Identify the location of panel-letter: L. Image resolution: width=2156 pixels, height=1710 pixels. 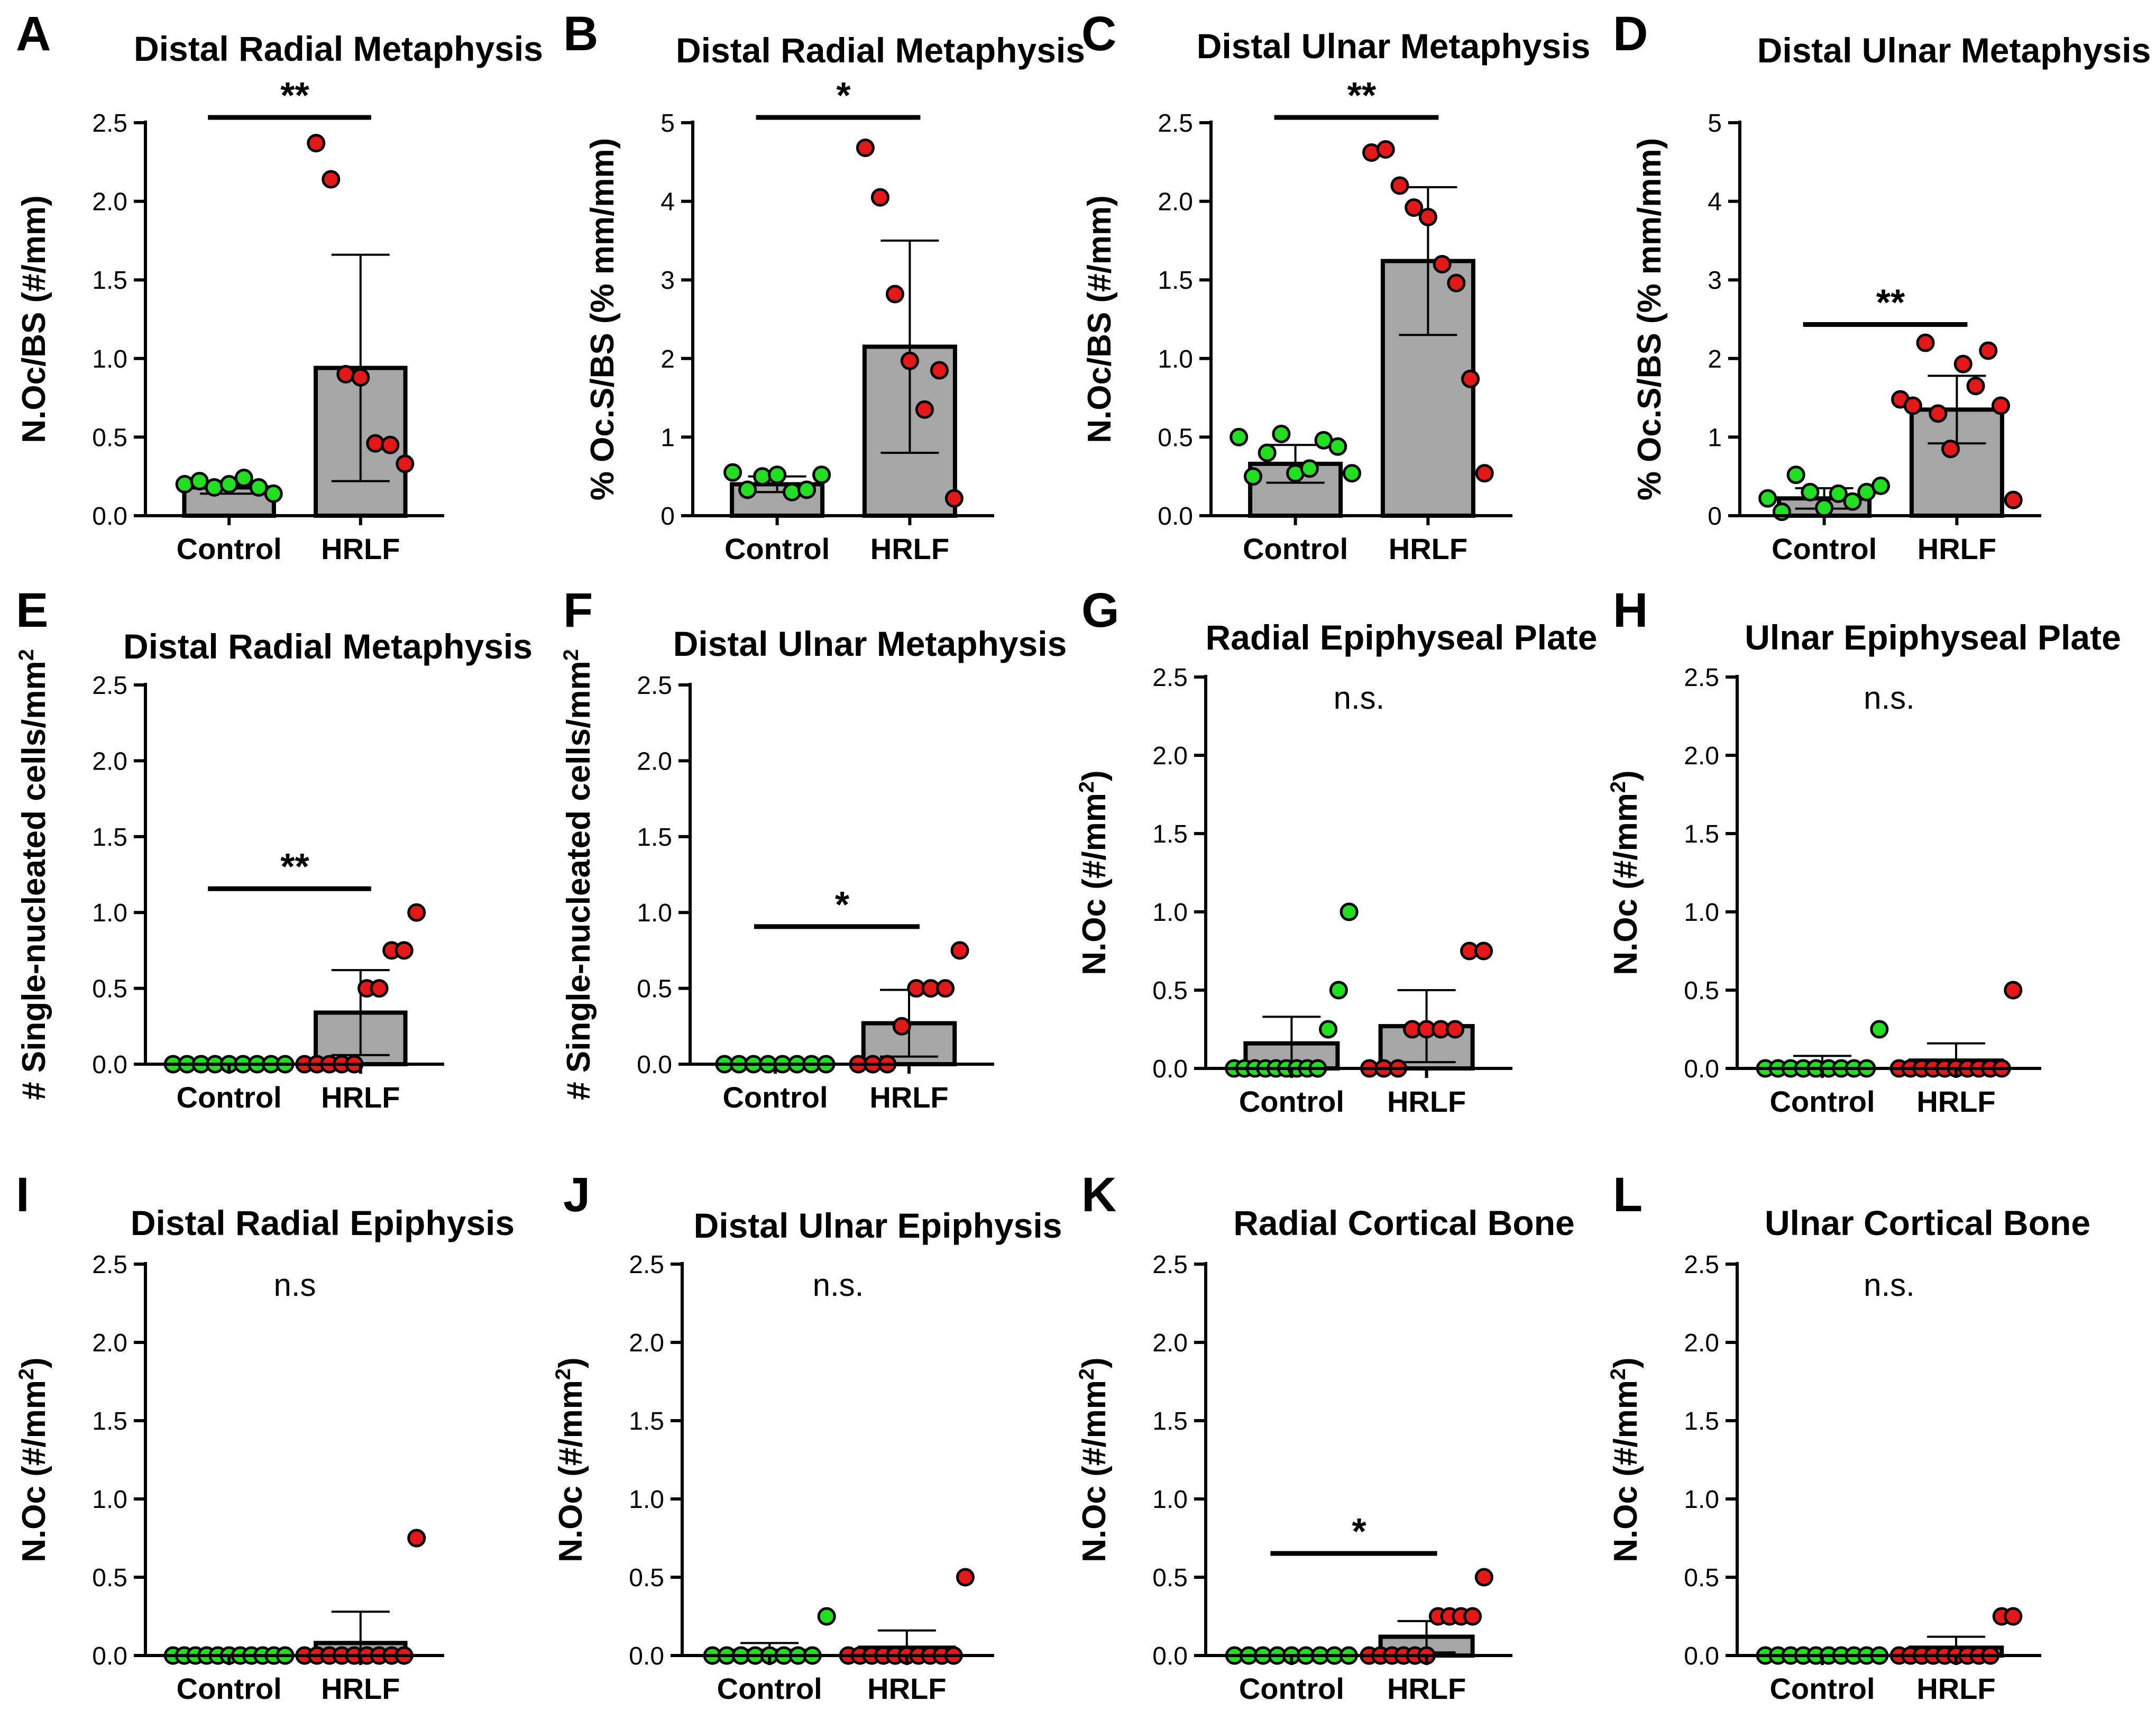
(1628, 1195).